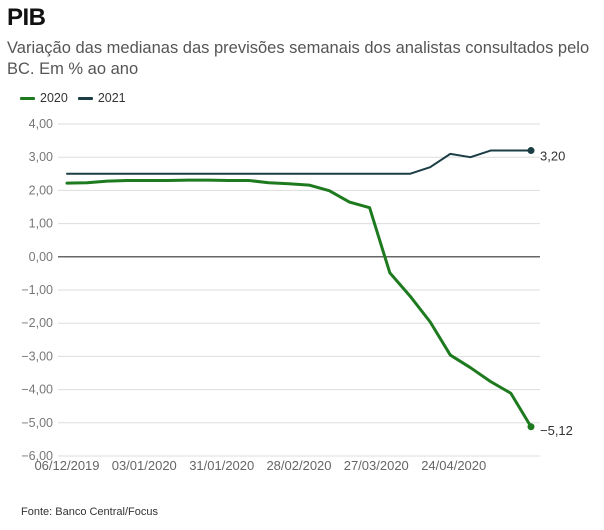 The image size is (604, 530). Describe the element at coordinates (531, 151) in the screenshot. I see `data-point-2021` at that location.